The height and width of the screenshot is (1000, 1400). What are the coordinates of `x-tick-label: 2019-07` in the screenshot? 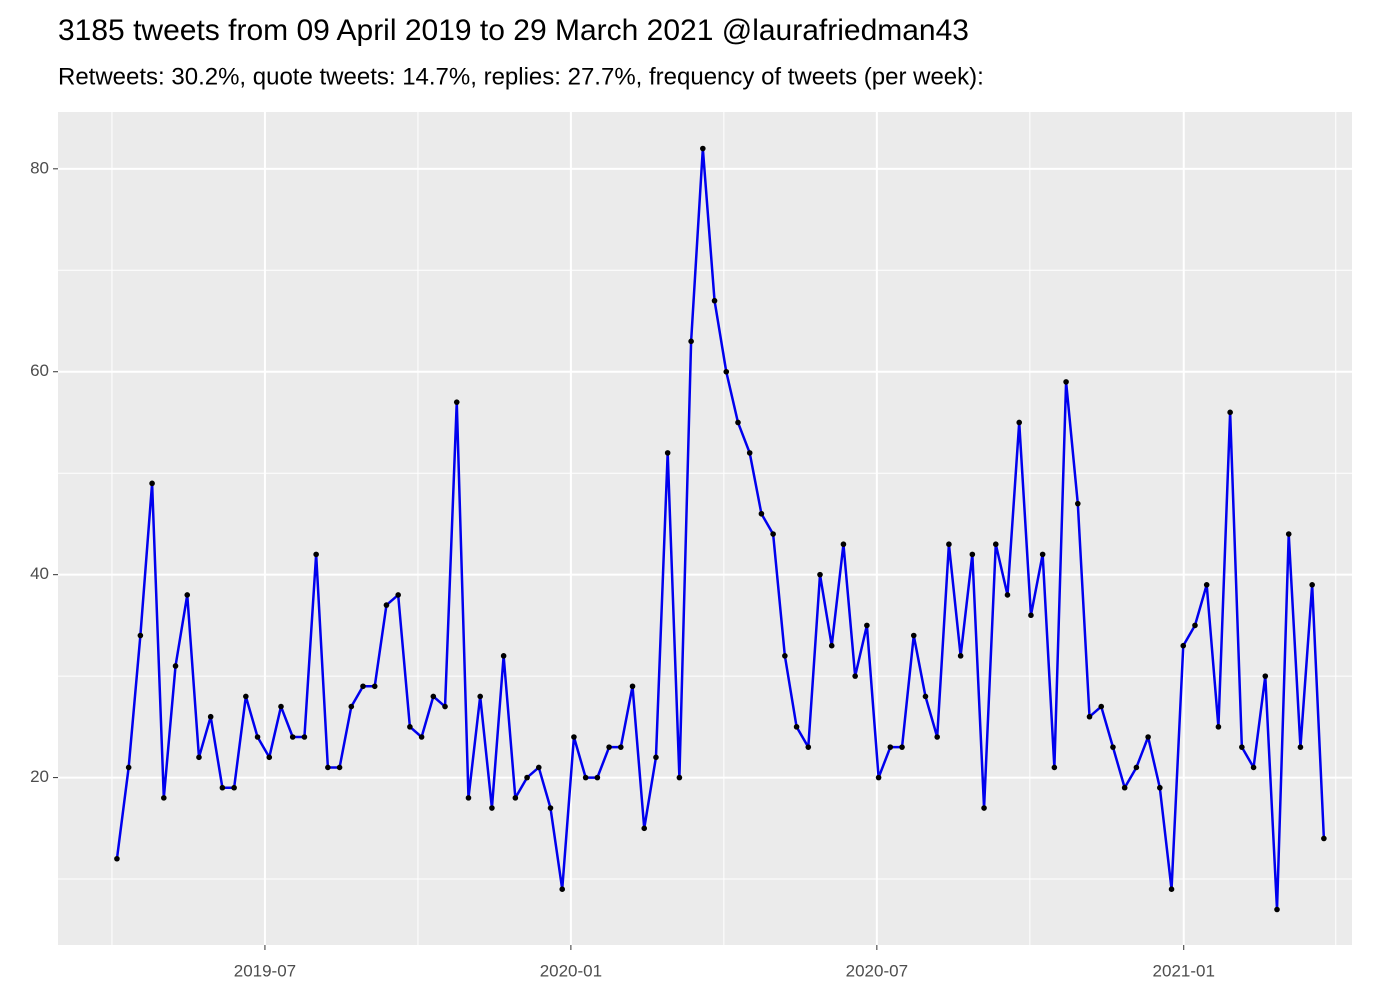 It's located at (265, 970).